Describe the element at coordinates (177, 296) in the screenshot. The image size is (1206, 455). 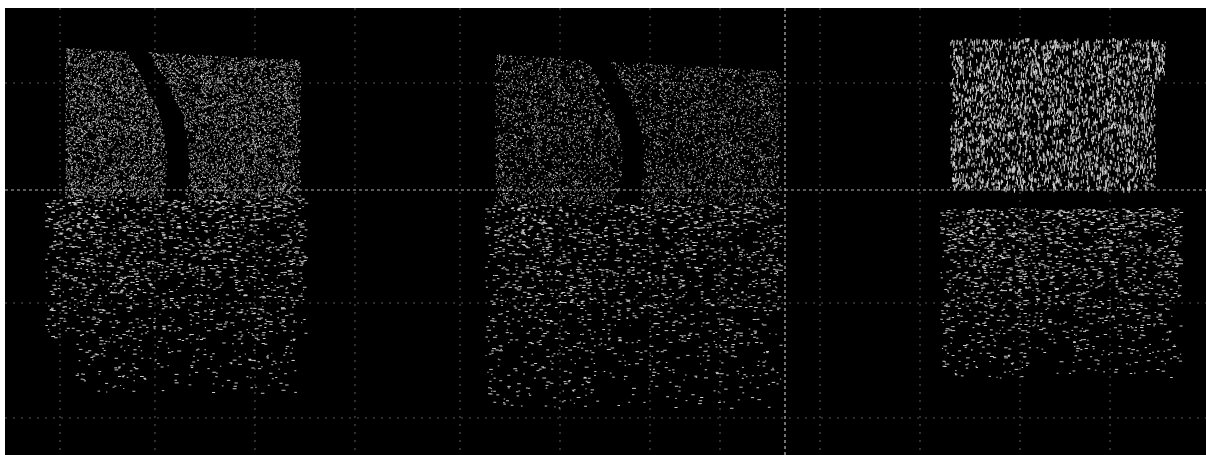
I see `left-floor-points` at that location.